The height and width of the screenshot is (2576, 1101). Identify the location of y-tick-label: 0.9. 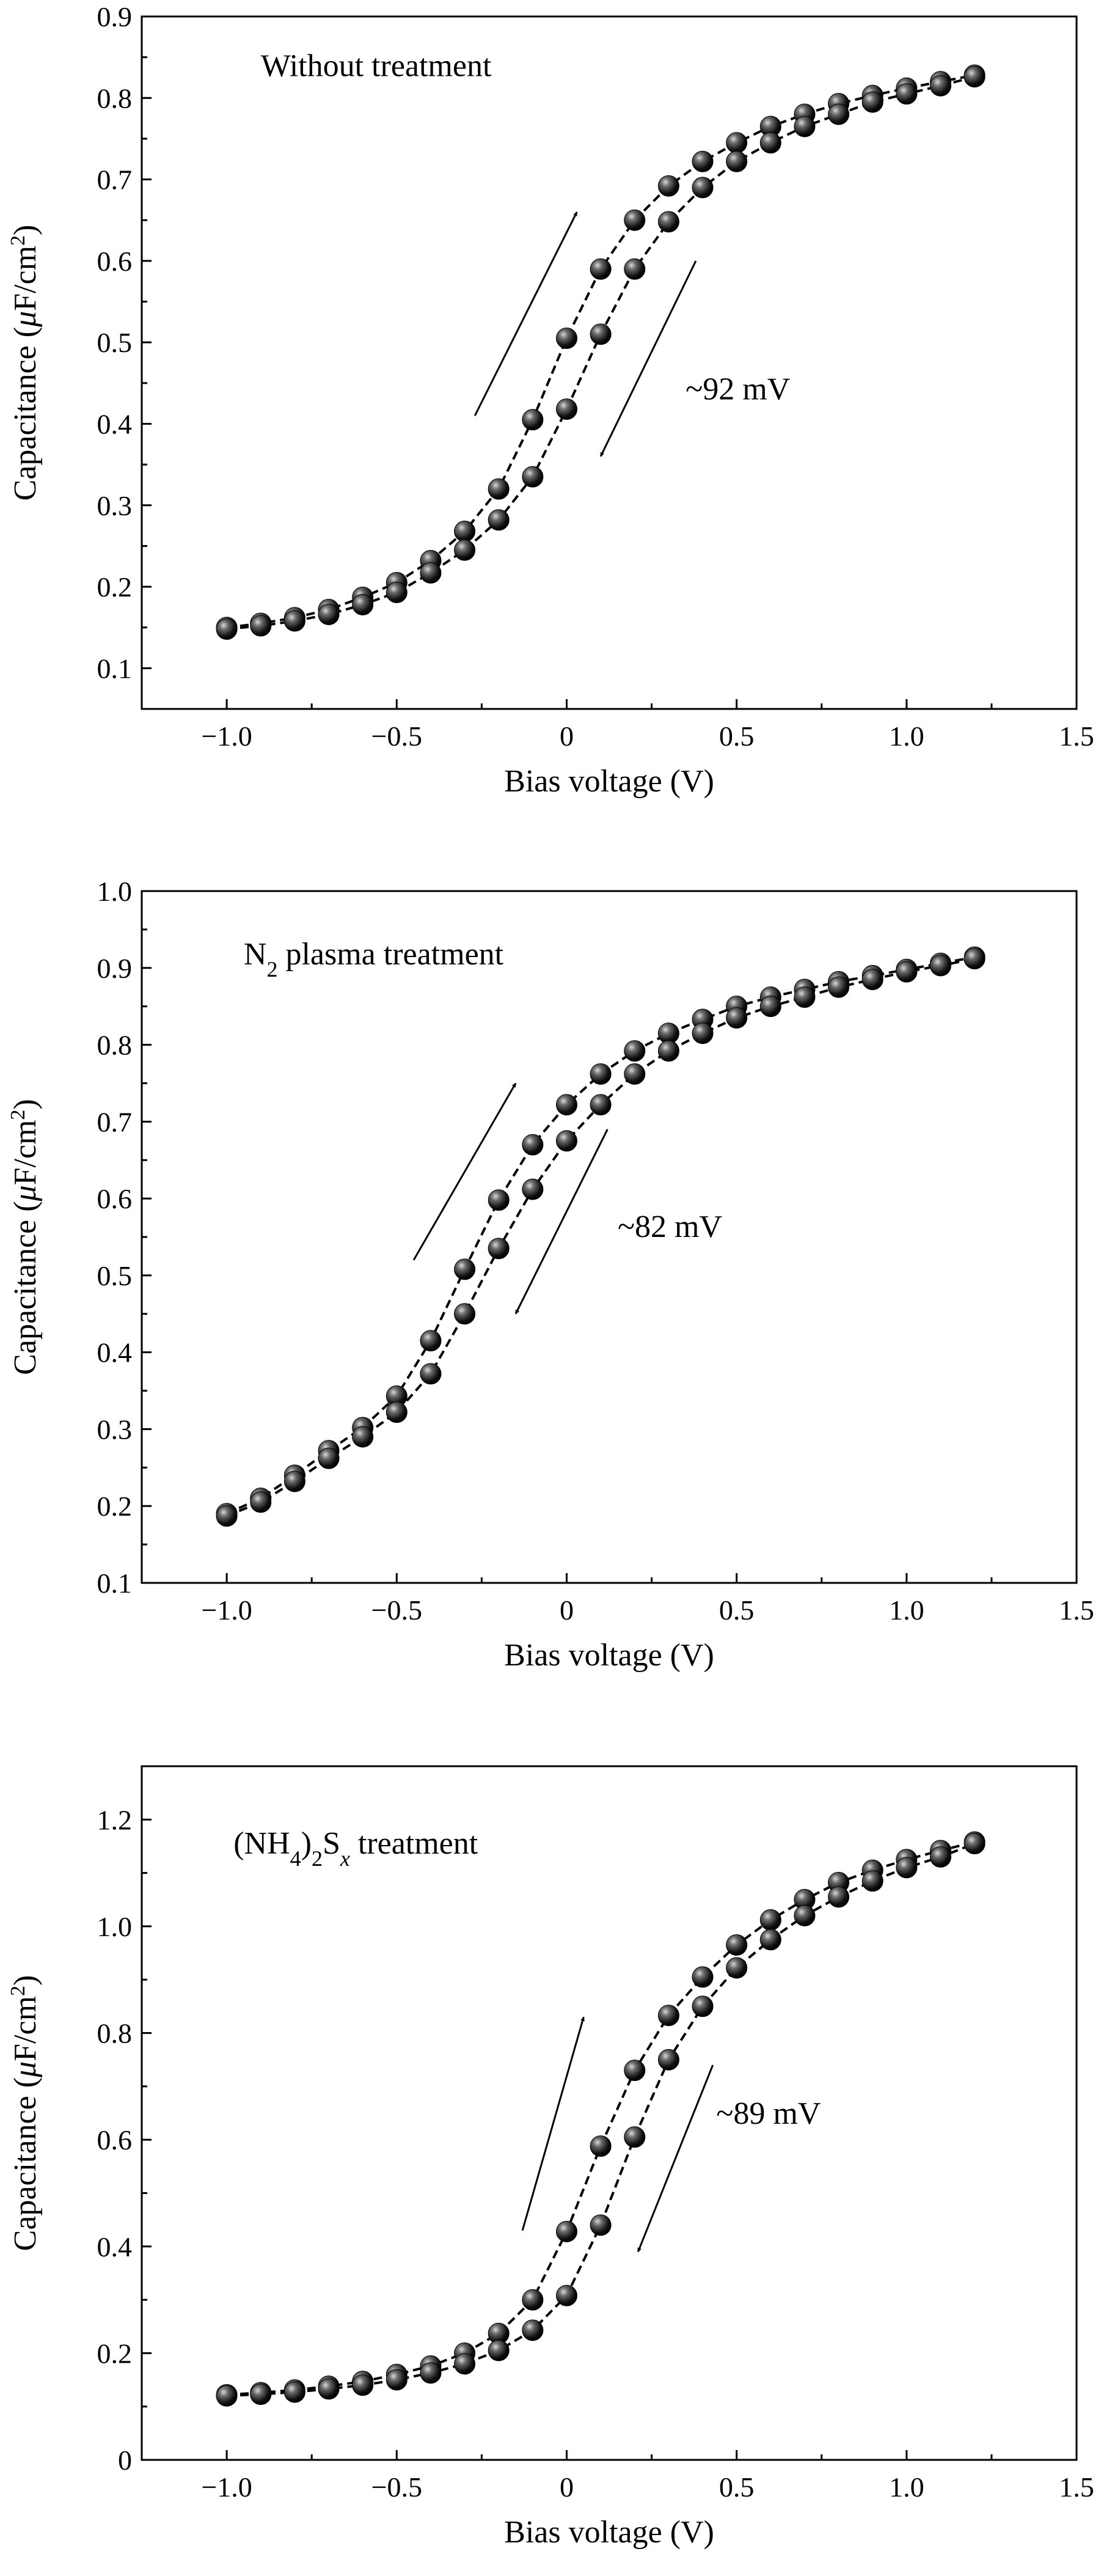
(115, 16).